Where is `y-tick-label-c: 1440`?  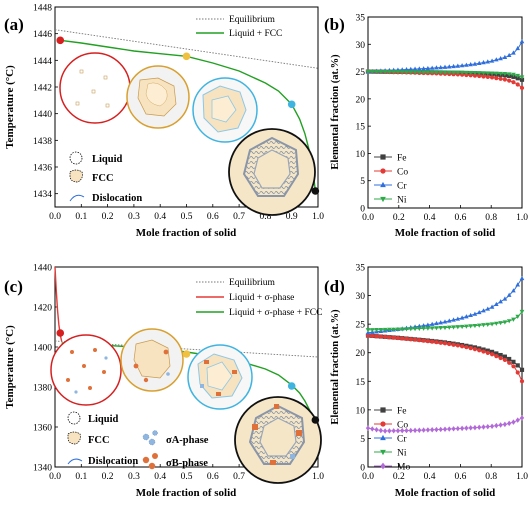 y-tick-label-c: 1440 is located at coordinates (42, 269).